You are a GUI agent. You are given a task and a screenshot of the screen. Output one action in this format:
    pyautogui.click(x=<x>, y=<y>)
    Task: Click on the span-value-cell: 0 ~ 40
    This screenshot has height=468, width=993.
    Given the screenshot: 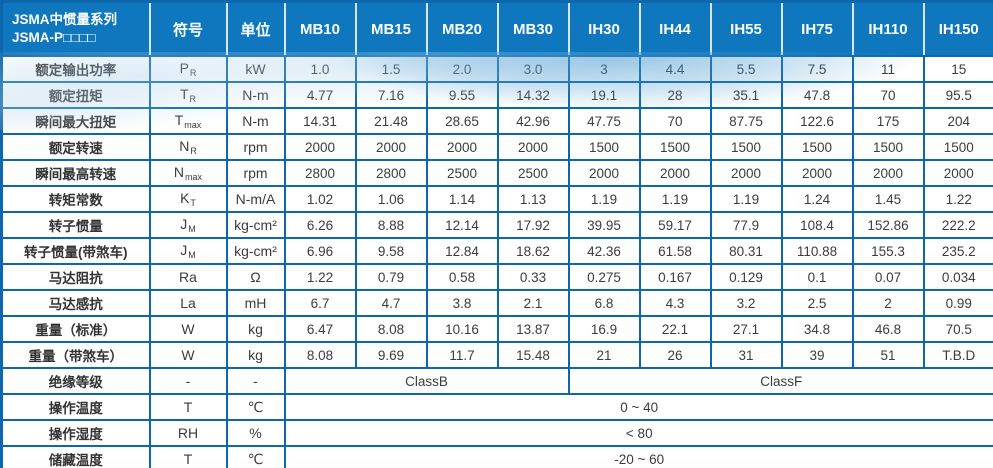 What is the action you would take?
    pyautogui.click(x=638, y=407)
    